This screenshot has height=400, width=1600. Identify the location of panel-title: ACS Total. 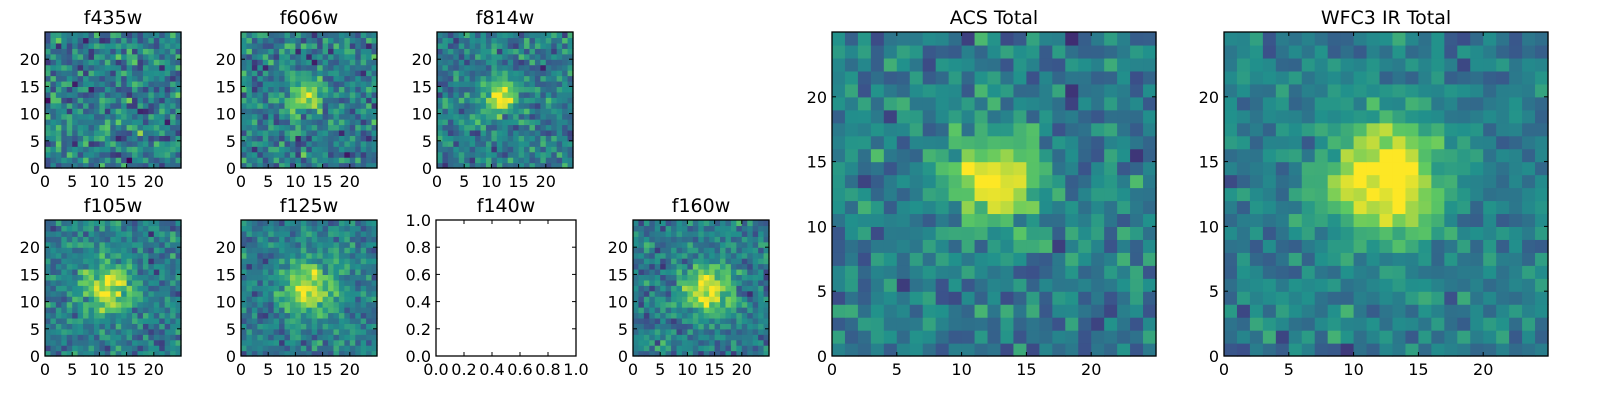
(994, 18).